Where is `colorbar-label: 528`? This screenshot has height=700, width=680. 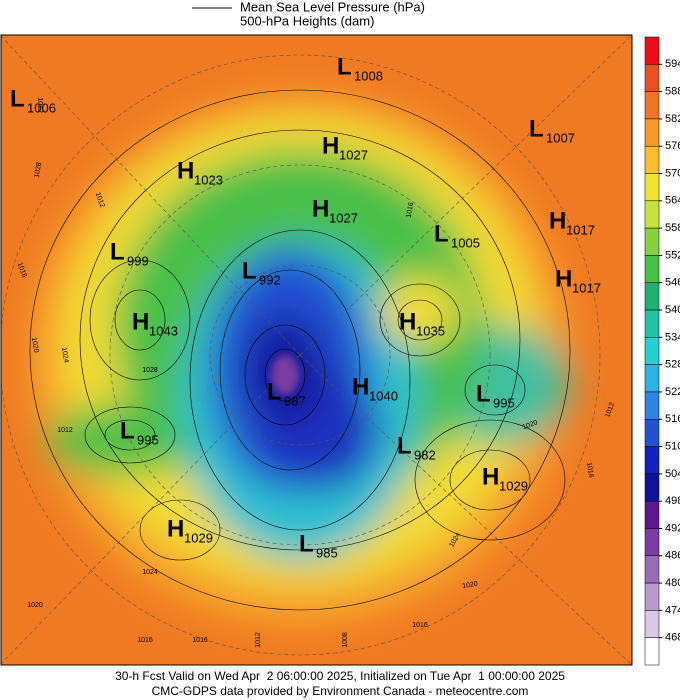
colorbar-label: 528 is located at coordinates (672, 365).